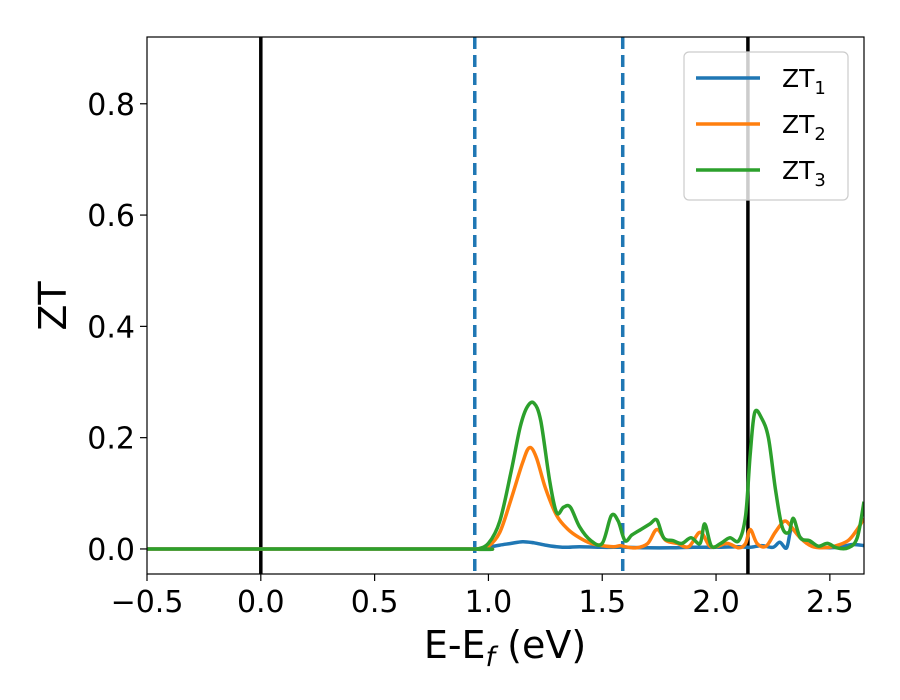  What do you see at coordinates (111, 327) in the screenshot?
I see `y-tick-label: 0.4` at bounding box center [111, 327].